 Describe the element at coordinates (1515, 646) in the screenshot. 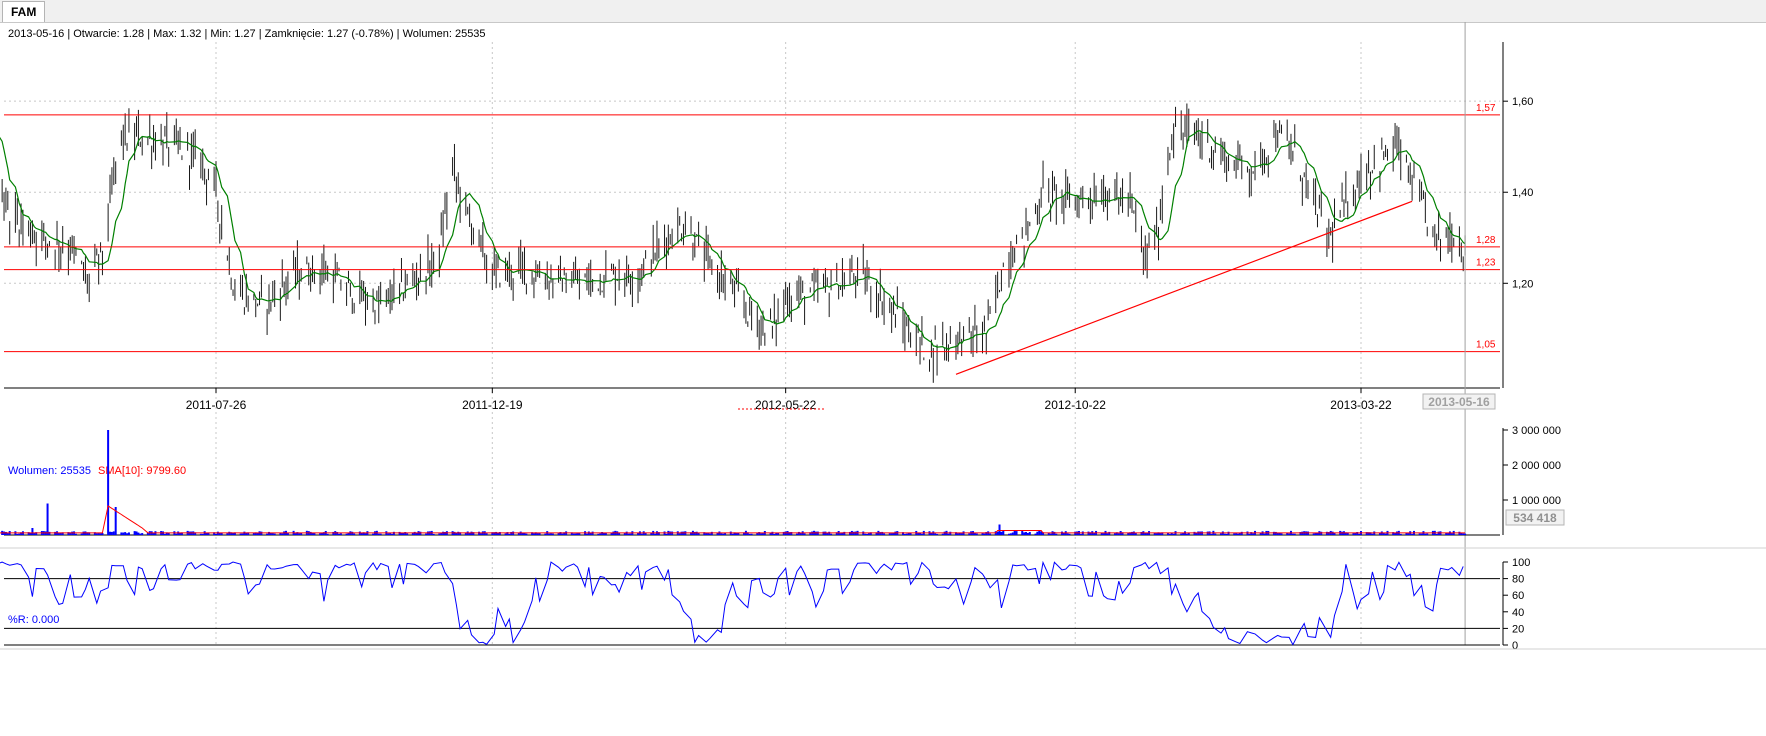

I see `r-y-tick-label: 0` at that location.